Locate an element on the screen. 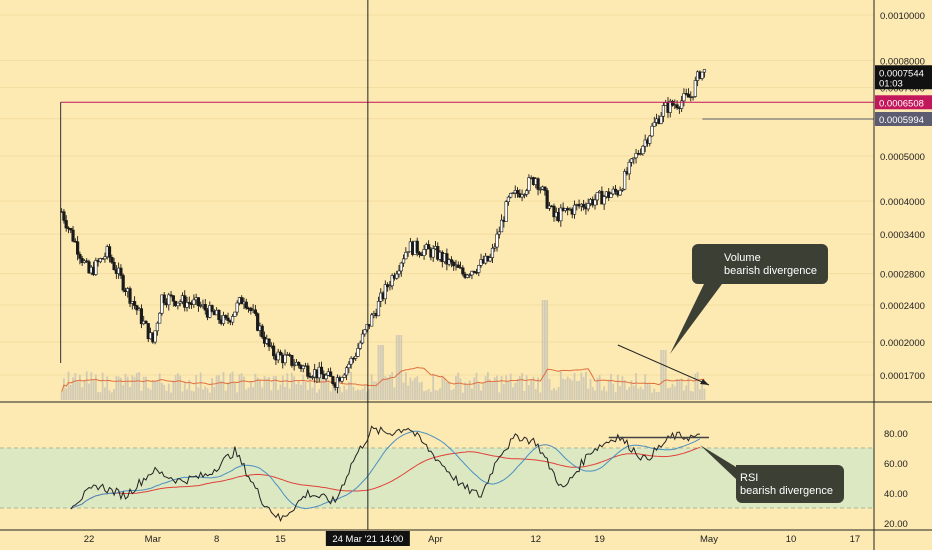 The height and width of the screenshot is (550, 932). volume-divergence-arrow is located at coordinates (663, 365).